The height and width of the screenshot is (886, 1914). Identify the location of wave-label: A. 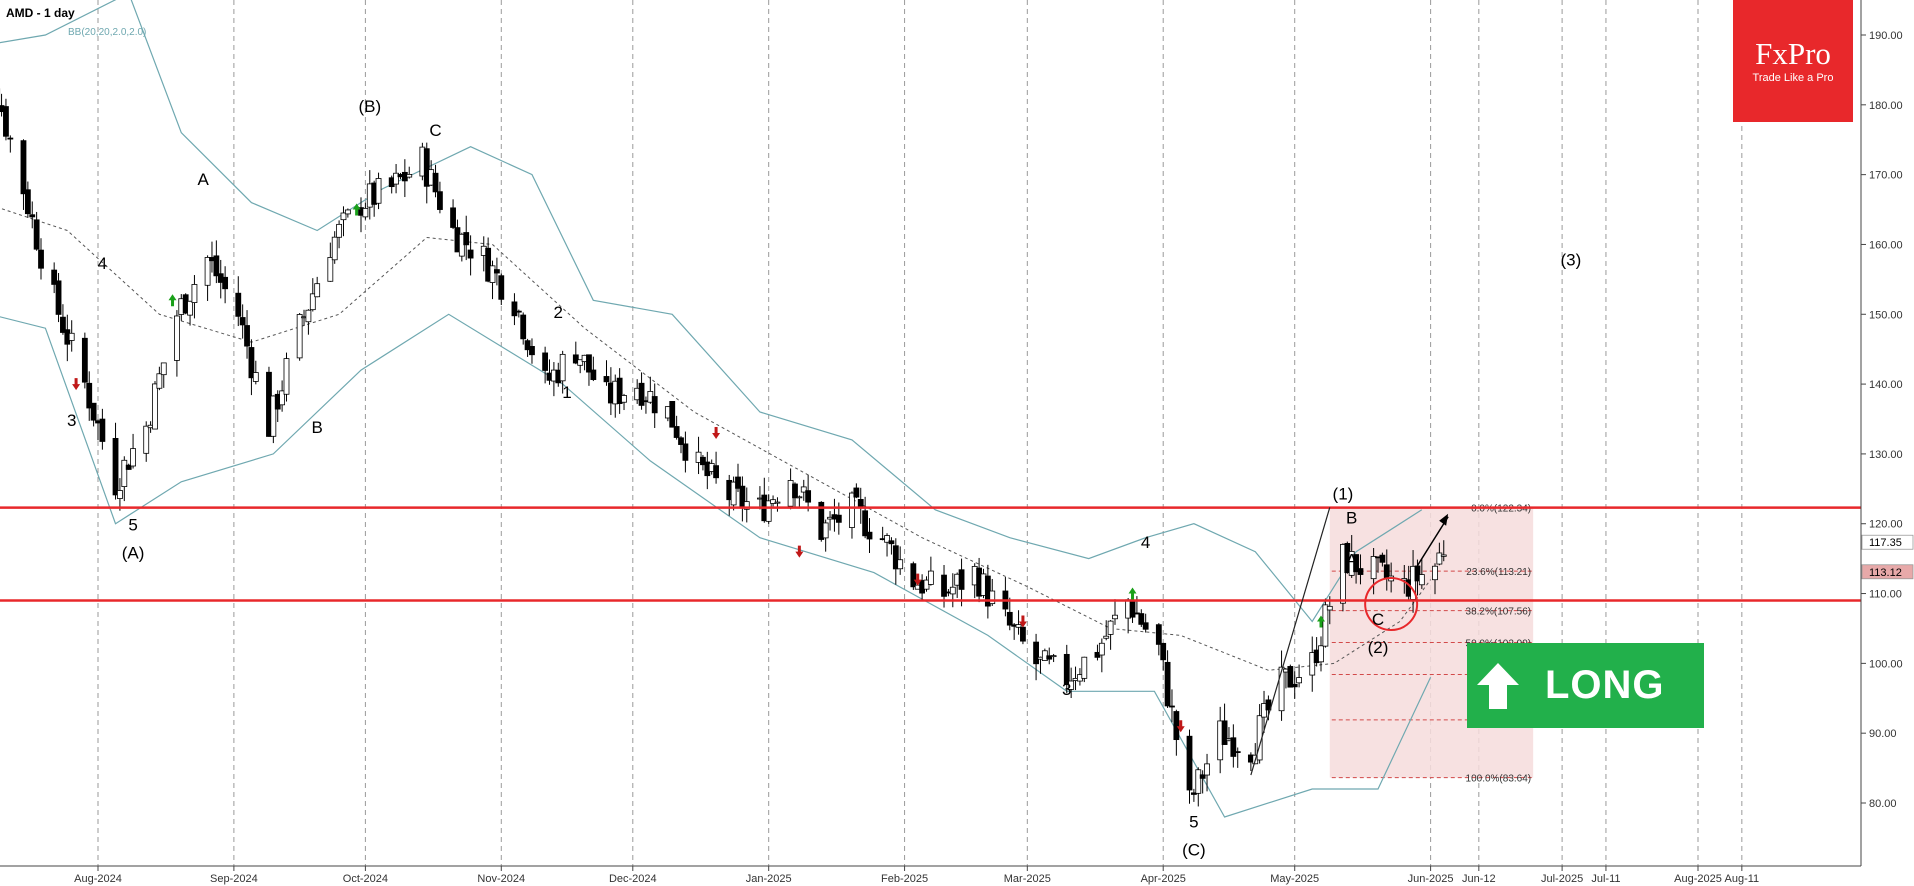
(1352, 560).